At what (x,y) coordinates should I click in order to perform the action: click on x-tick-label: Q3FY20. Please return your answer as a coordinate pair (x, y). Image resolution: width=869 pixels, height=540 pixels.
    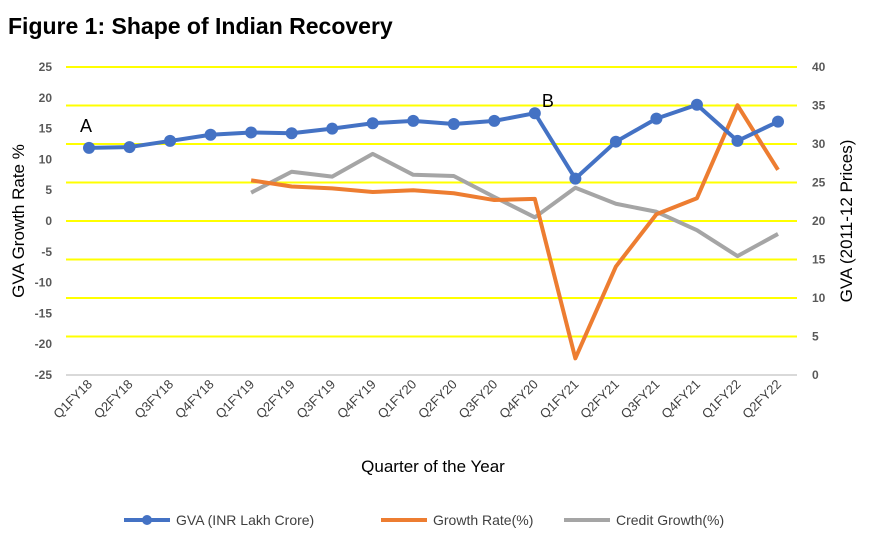
    Looking at the image, I should click on (478, 399).